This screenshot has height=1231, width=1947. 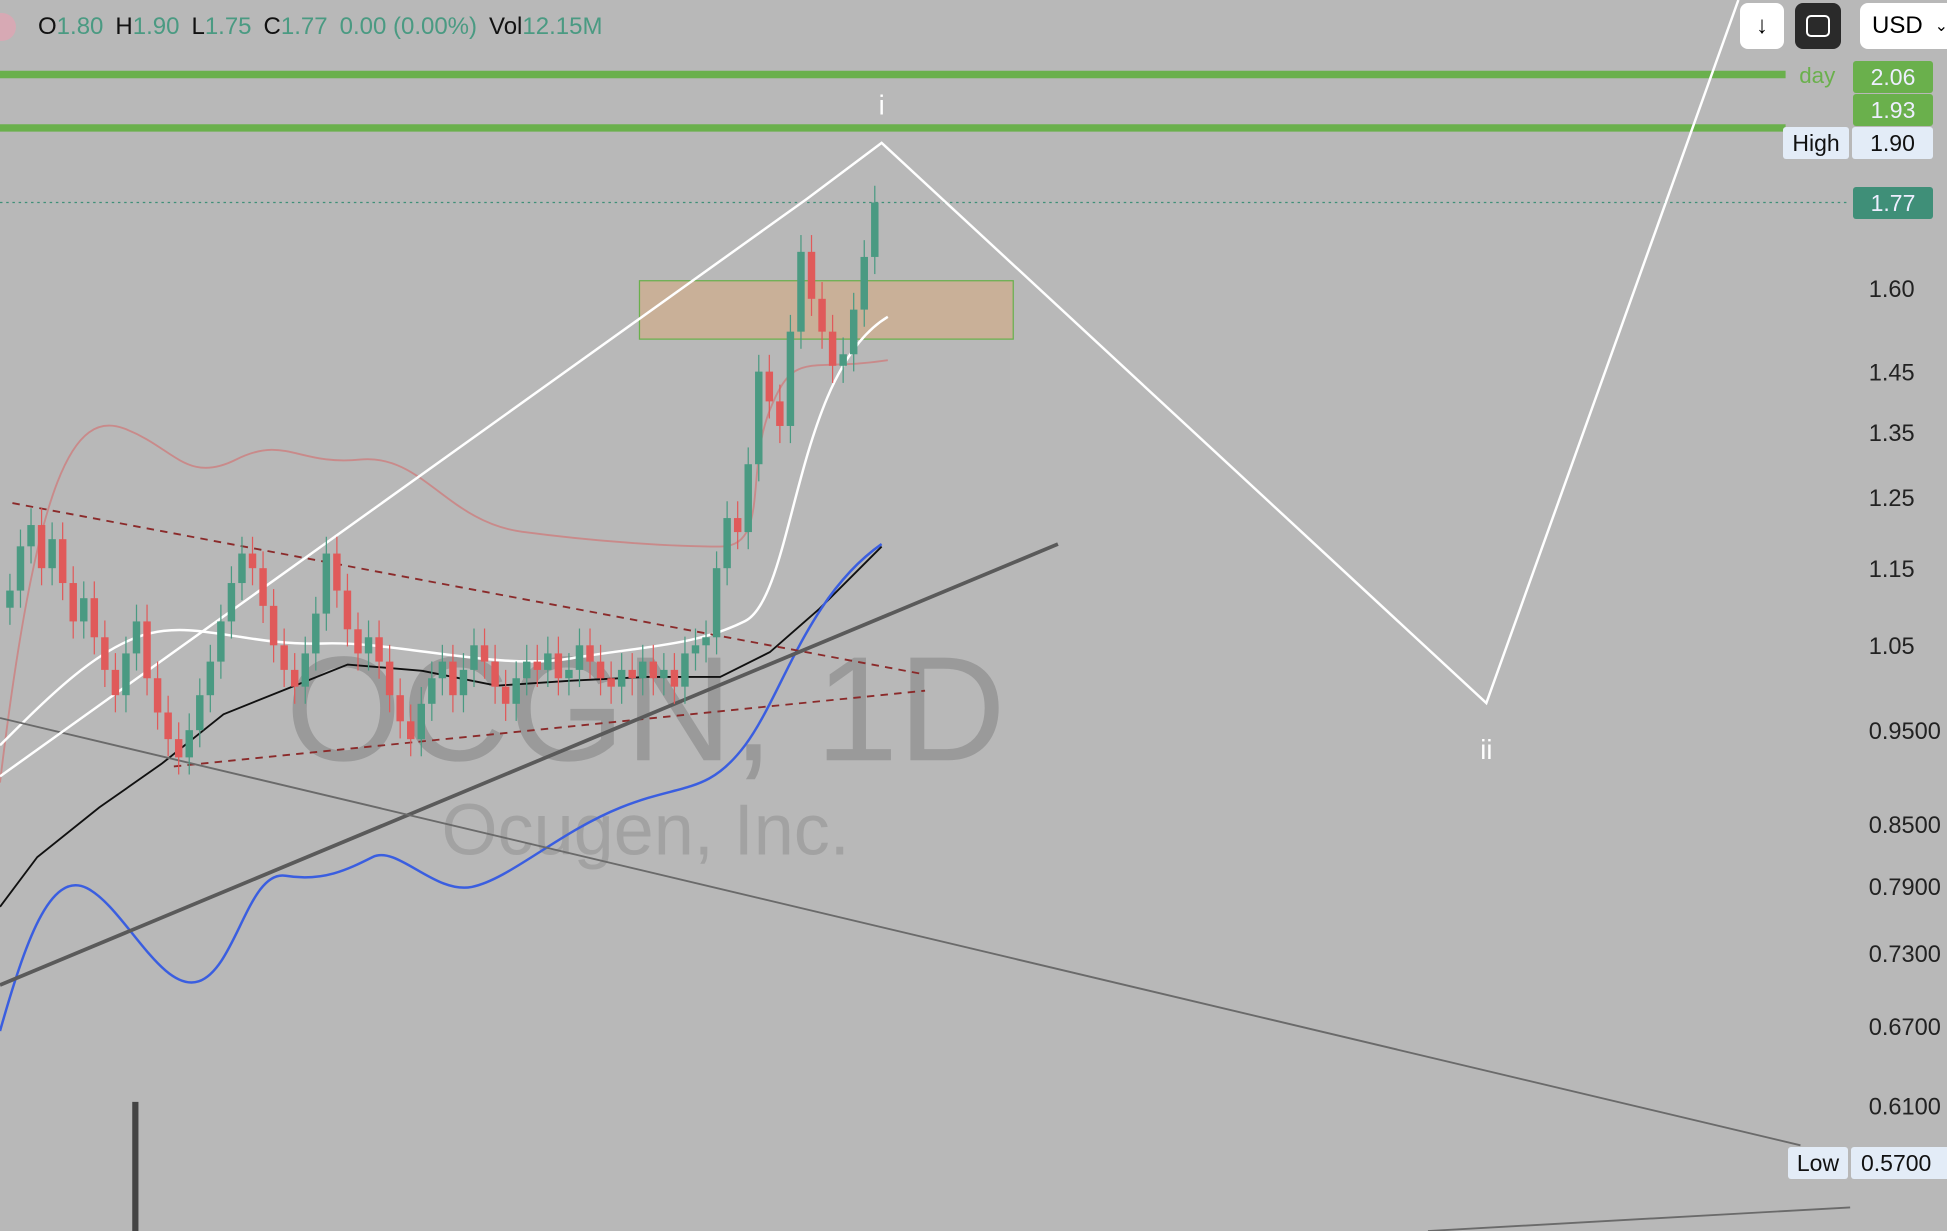 I want to click on trendline-lower-dashed, so click(x=549, y=728).